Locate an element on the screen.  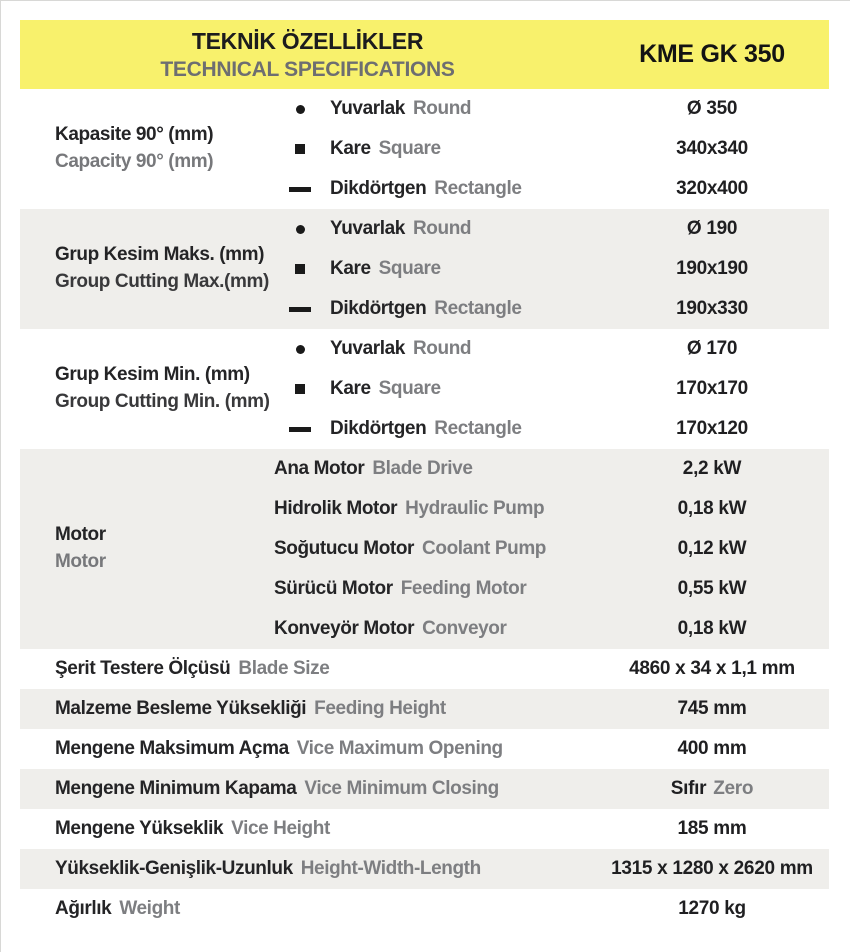
section-label-turkish: Grup Kesim Min. (mm) is located at coordinates (152, 375).